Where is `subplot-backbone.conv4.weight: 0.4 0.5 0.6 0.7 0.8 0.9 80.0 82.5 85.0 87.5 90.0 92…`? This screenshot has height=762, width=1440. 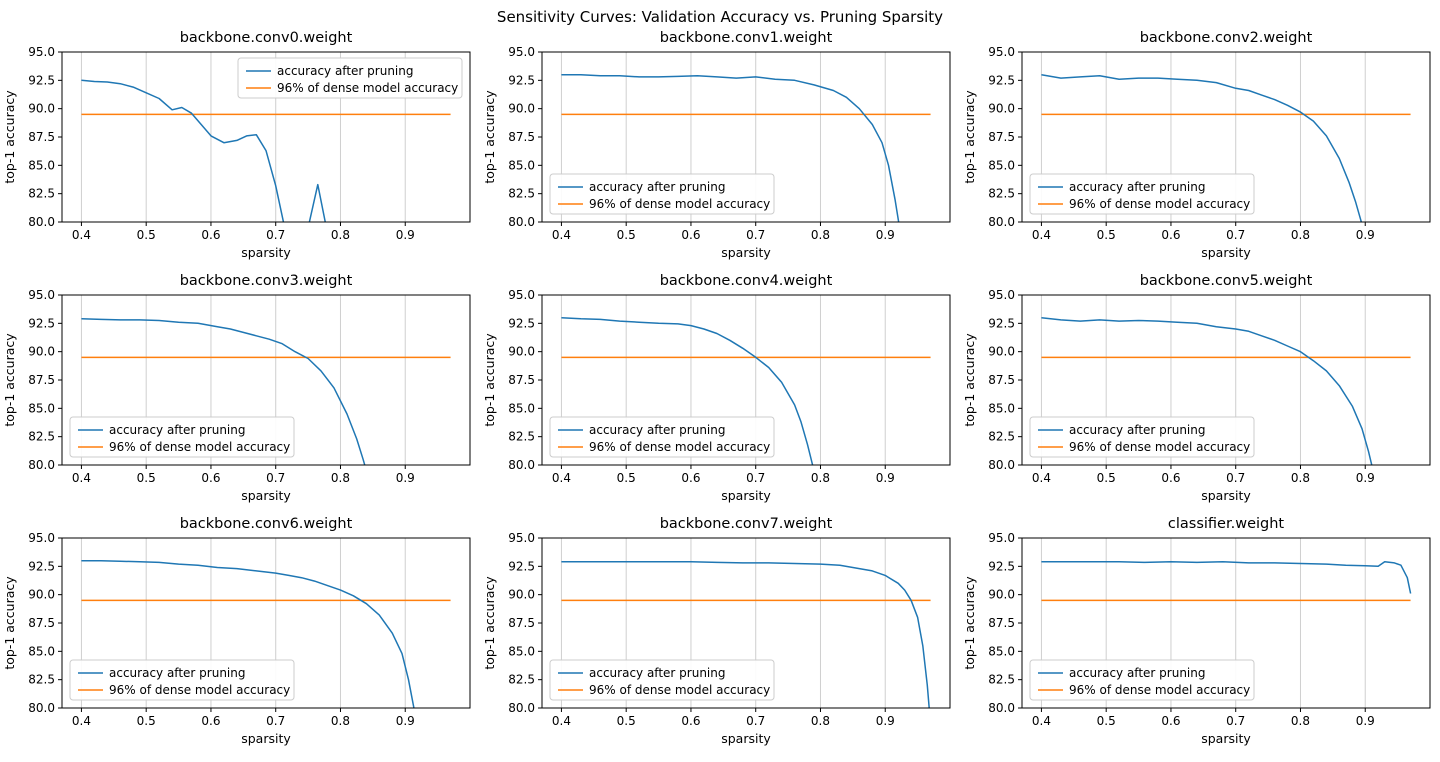
subplot-backbone.conv4.weight: 0.4 0.5 0.6 0.7 0.8 0.9 80.0 82.5 85.0 87.5 90.0 92… is located at coordinates (720, 390).